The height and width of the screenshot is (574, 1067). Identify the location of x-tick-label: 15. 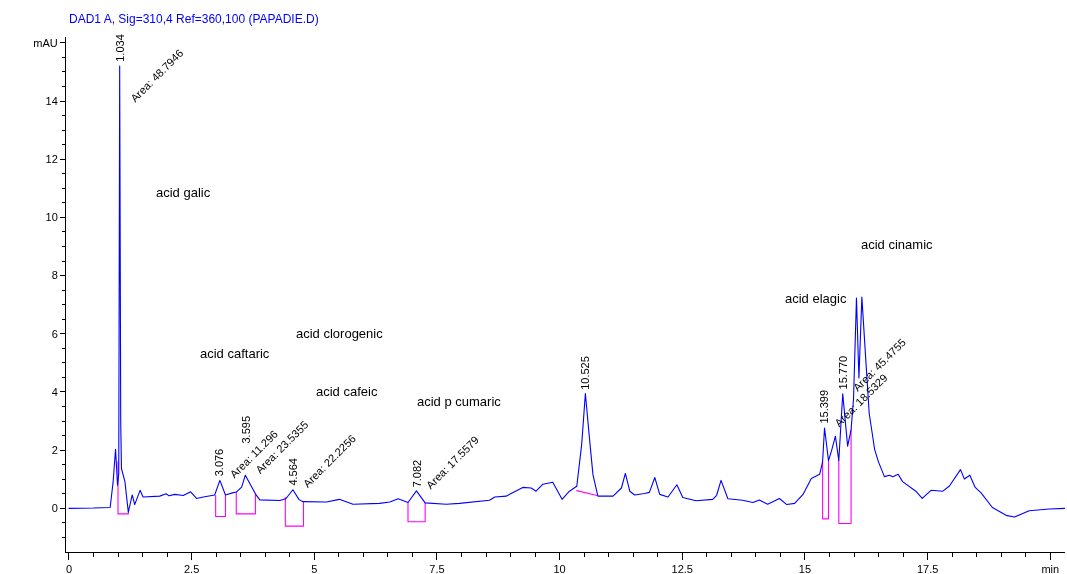
(805, 568).